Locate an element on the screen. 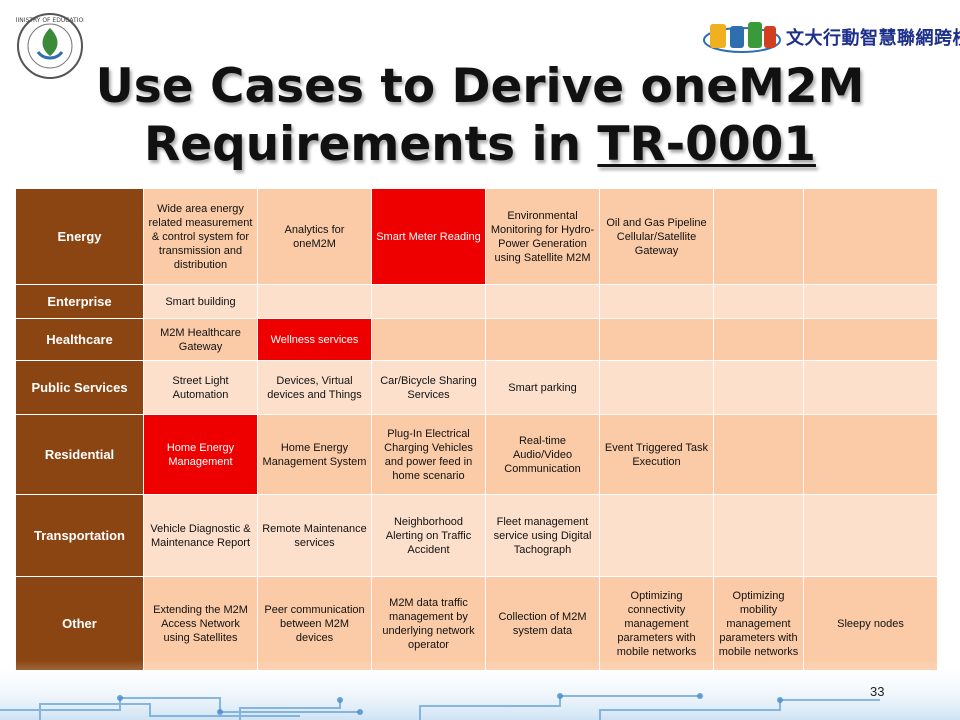 This screenshot has height=720, width=960. use-case-cell: Devices, Virtual devices and Things is located at coordinates (314, 387).